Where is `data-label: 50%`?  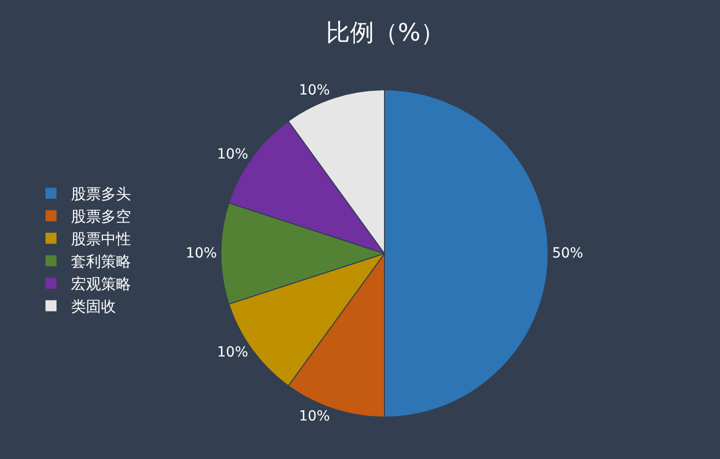
data-label: 50% is located at coordinates (568, 253).